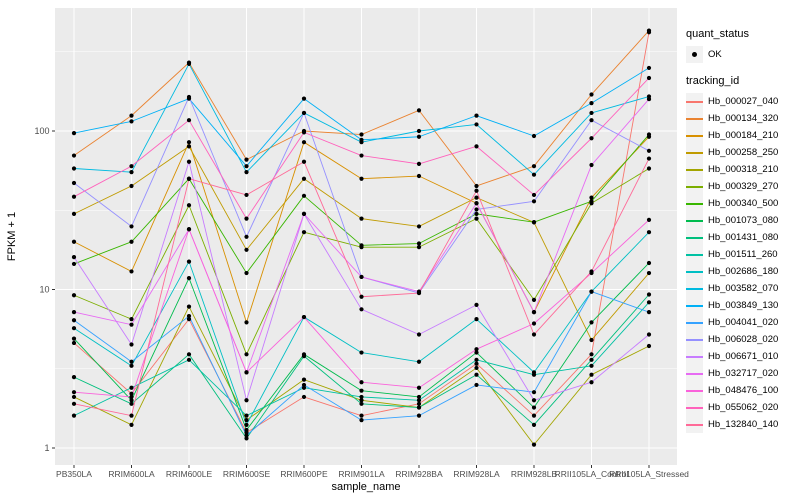 The height and width of the screenshot is (500, 800). Describe the element at coordinates (743, 271) in the screenshot. I see `legend-item-label: Hb_002686_180` at that location.